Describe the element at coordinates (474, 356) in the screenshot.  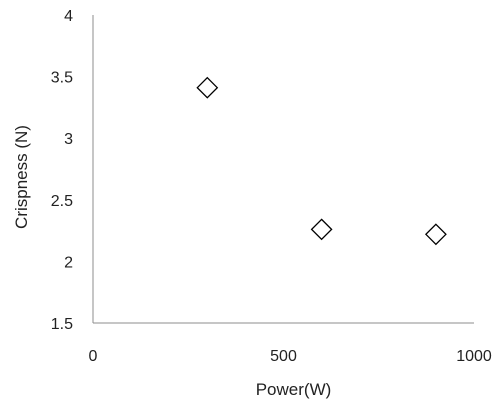
I see `x-tick-label: 1000` at that location.